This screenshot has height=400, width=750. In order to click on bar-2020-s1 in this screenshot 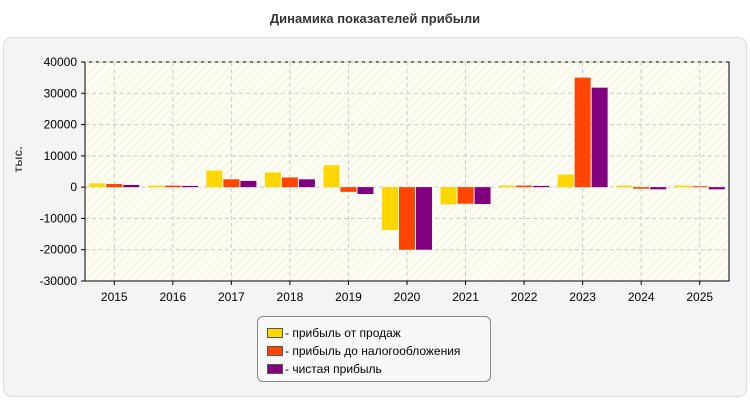, I will do `click(390, 209)`.